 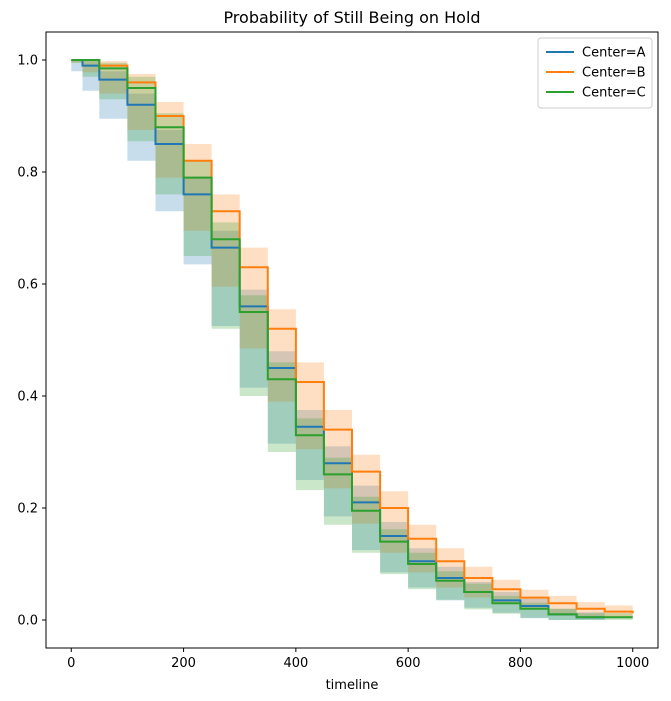 I want to click on legend-label: Center=A, so click(x=614, y=53).